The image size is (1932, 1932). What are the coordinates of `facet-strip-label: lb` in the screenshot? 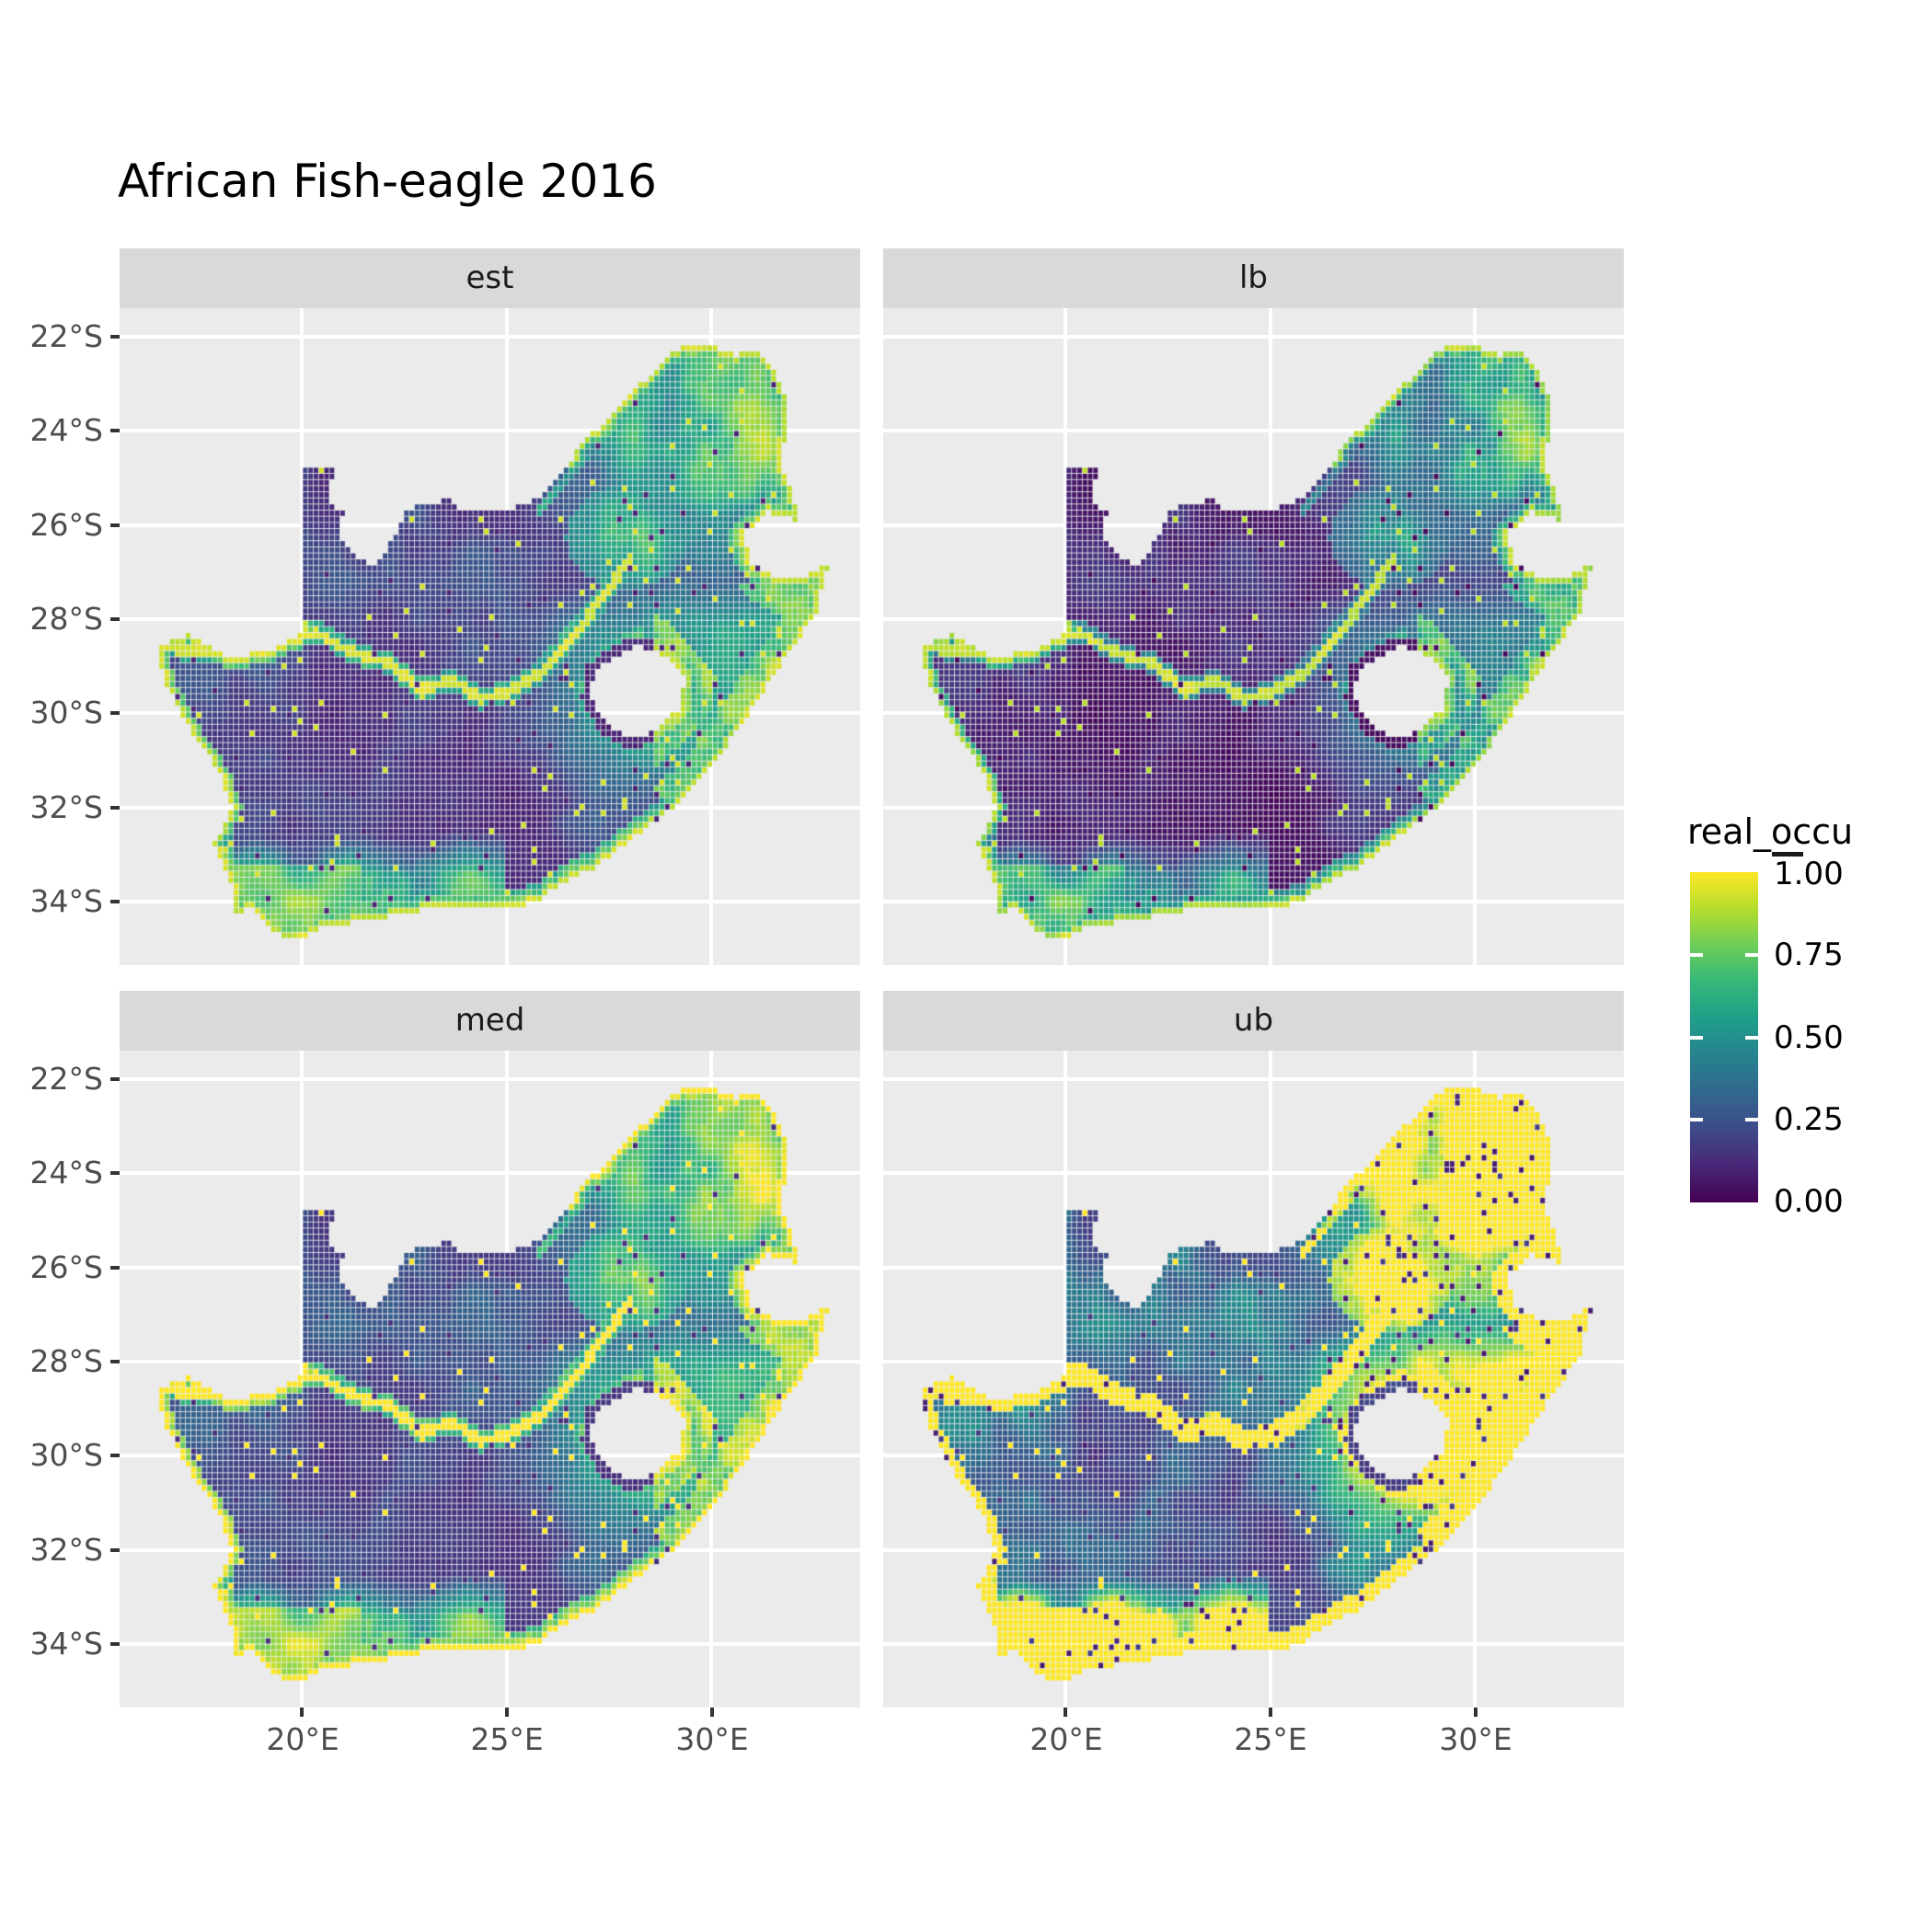 It's located at (1253, 277).